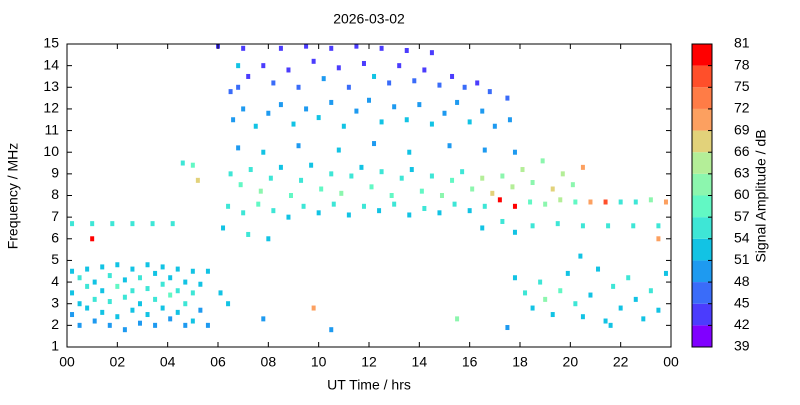 The height and width of the screenshot is (405, 800). I want to click on colorbar-tick-label: 42, so click(742, 324).